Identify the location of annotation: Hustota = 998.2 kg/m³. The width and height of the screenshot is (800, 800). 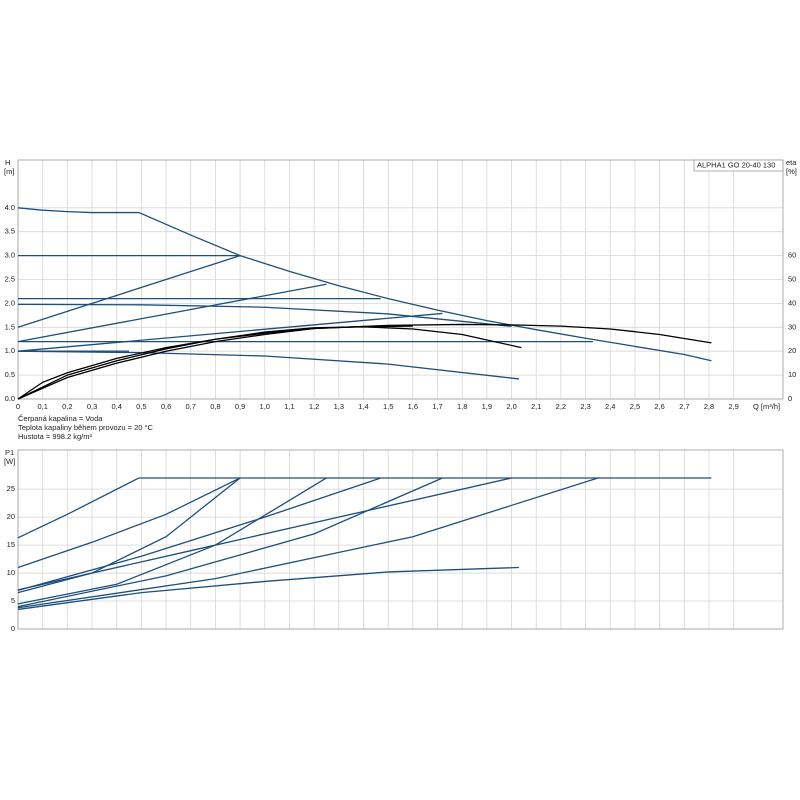
(55, 436).